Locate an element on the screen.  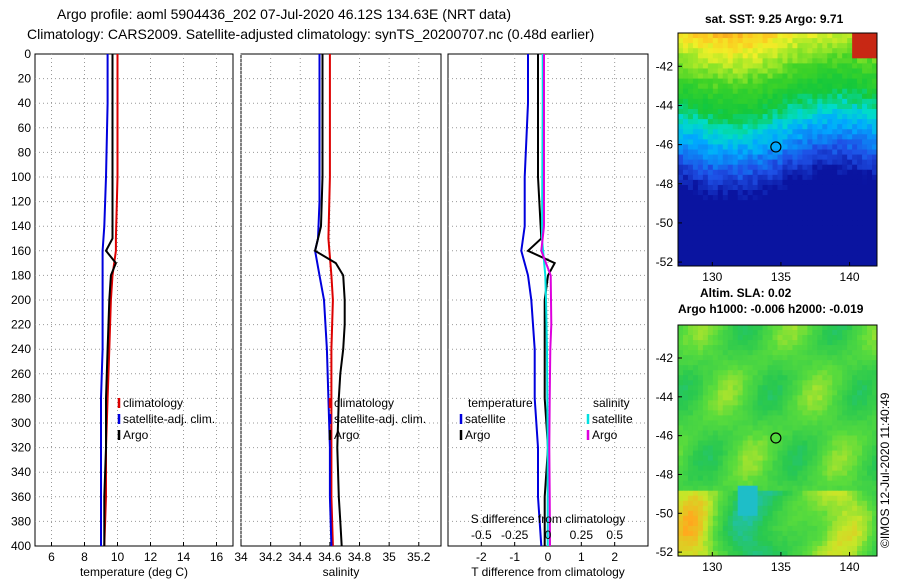
depth-tick-label: 400 is located at coordinates (21, 546).